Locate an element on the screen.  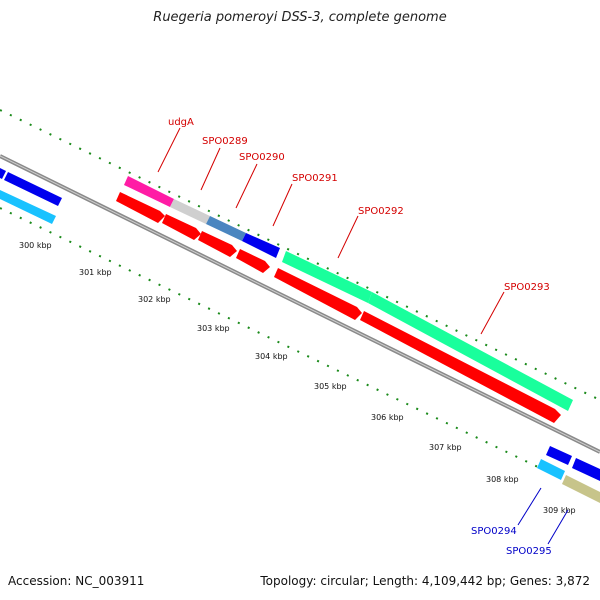
cds-arrow-SPO0290 is located at coordinates (217, 244).